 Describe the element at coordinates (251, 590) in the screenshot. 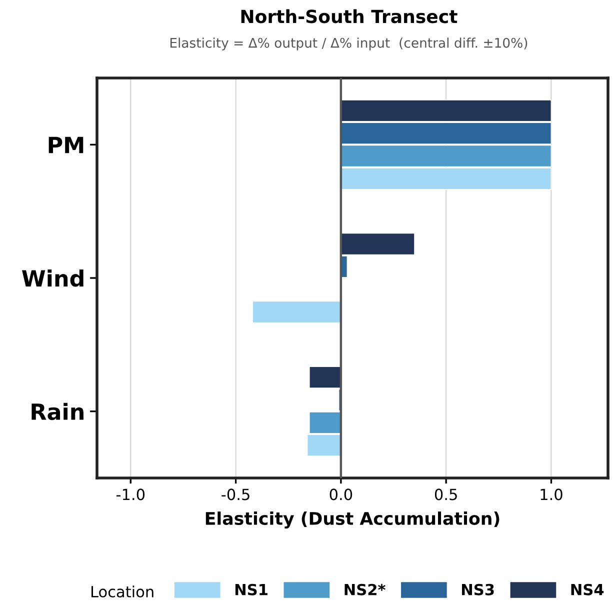

I see `legend-label: NS1` at that location.